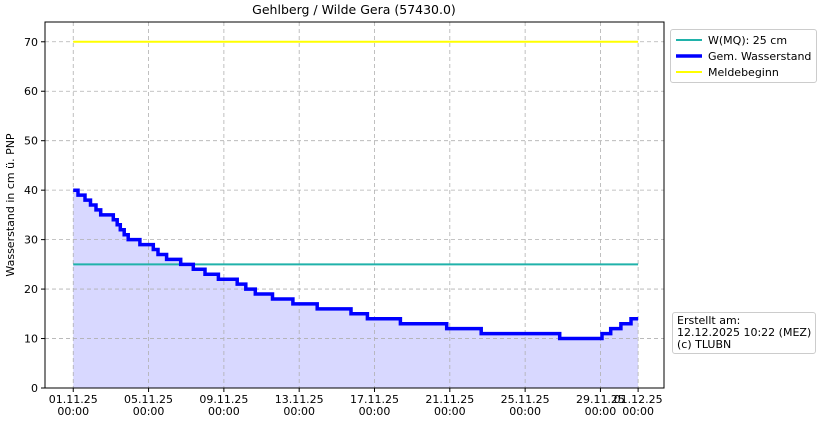  I want to click on x-tick-label: 05.11.25 00:00, so click(149, 405).